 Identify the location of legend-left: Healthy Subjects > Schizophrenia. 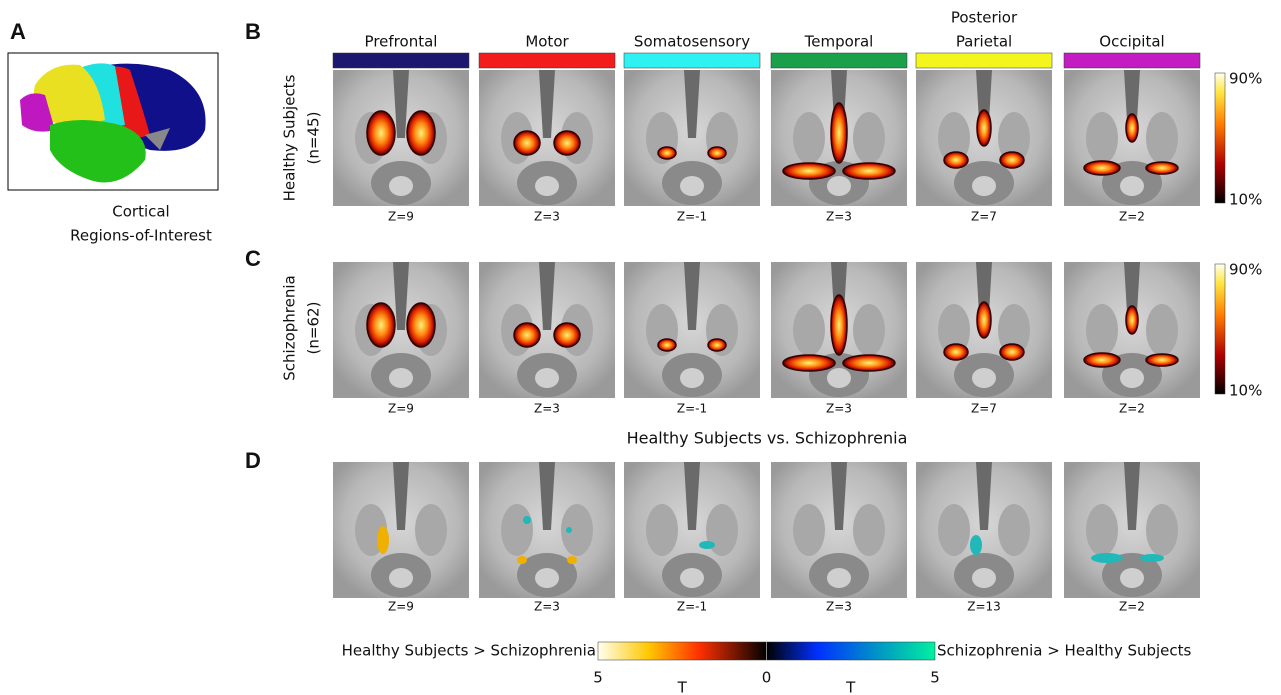
(469, 651).